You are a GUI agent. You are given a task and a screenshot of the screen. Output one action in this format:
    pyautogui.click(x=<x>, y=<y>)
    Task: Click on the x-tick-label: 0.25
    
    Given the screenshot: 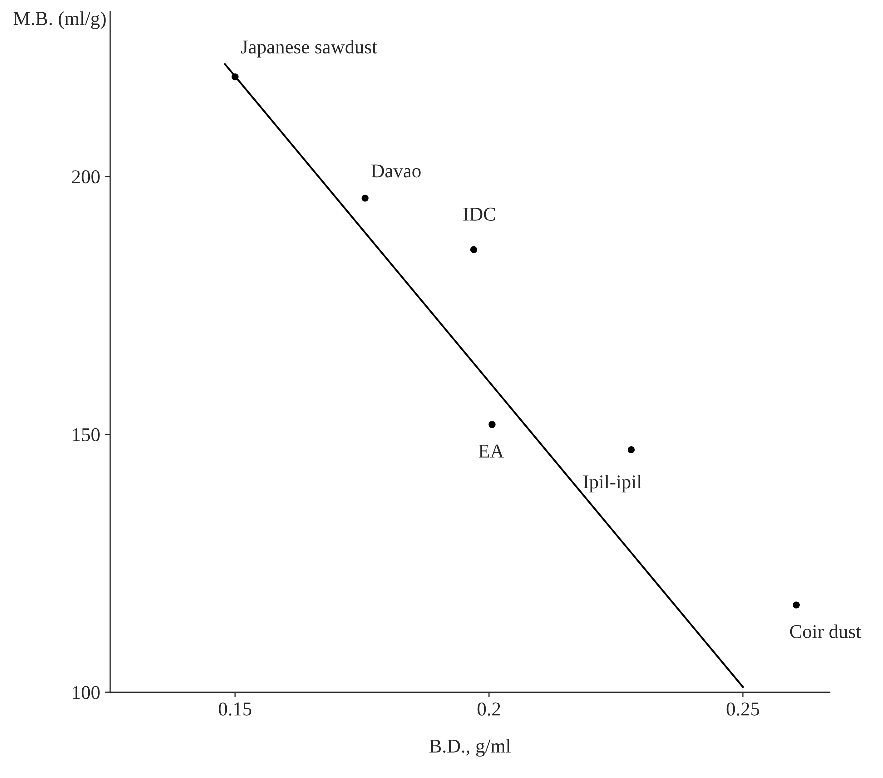 What is the action you would take?
    pyautogui.click(x=743, y=709)
    